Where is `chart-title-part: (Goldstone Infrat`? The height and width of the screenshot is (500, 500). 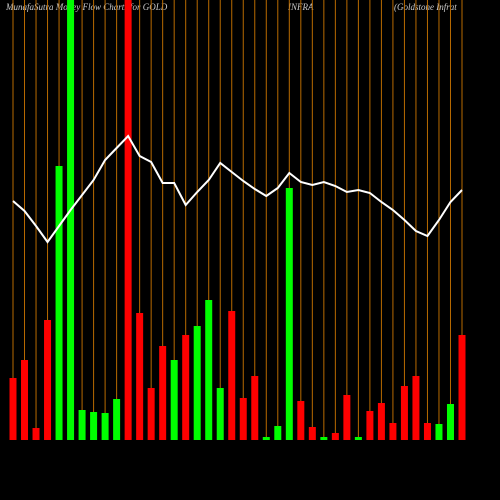
chart-title-part: (Goldstone Infrat is located at coordinates (425, 7).